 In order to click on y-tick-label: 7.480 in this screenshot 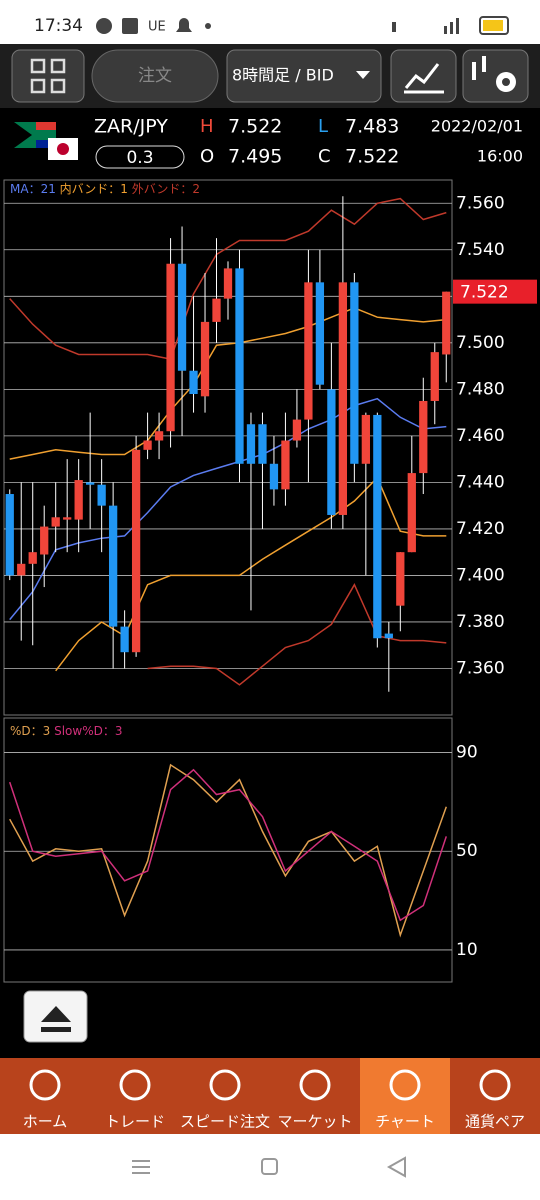, I will do `click(480, 389)`.